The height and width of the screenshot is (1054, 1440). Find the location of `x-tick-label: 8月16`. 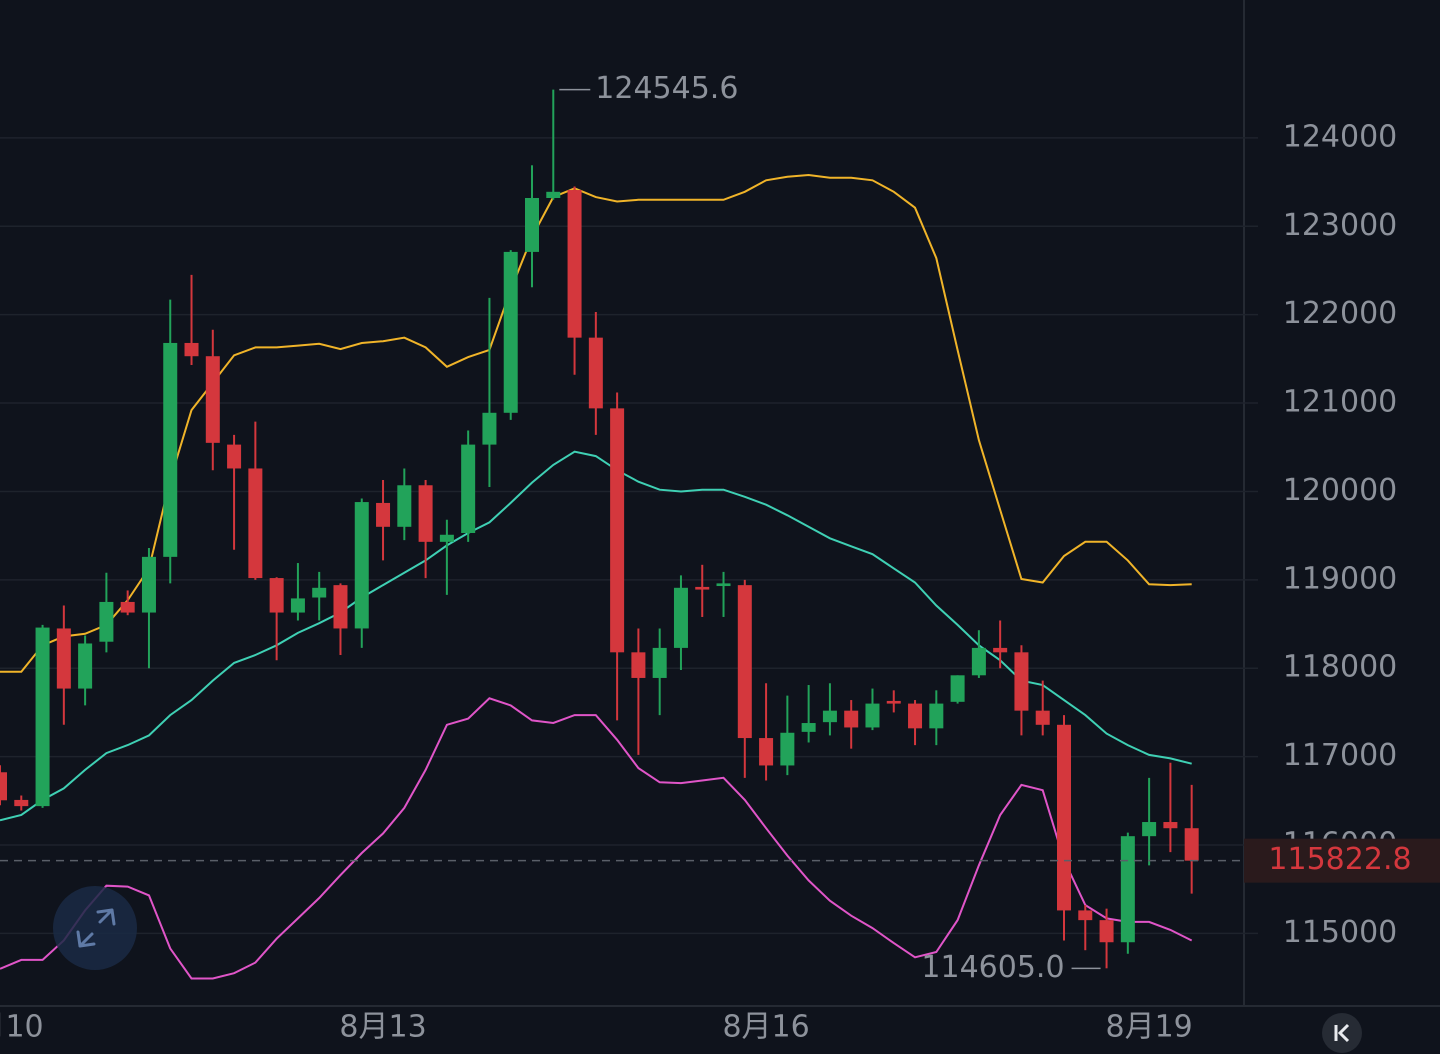

x-tick-label: 8月16 is located at coordinates (765, 1027).